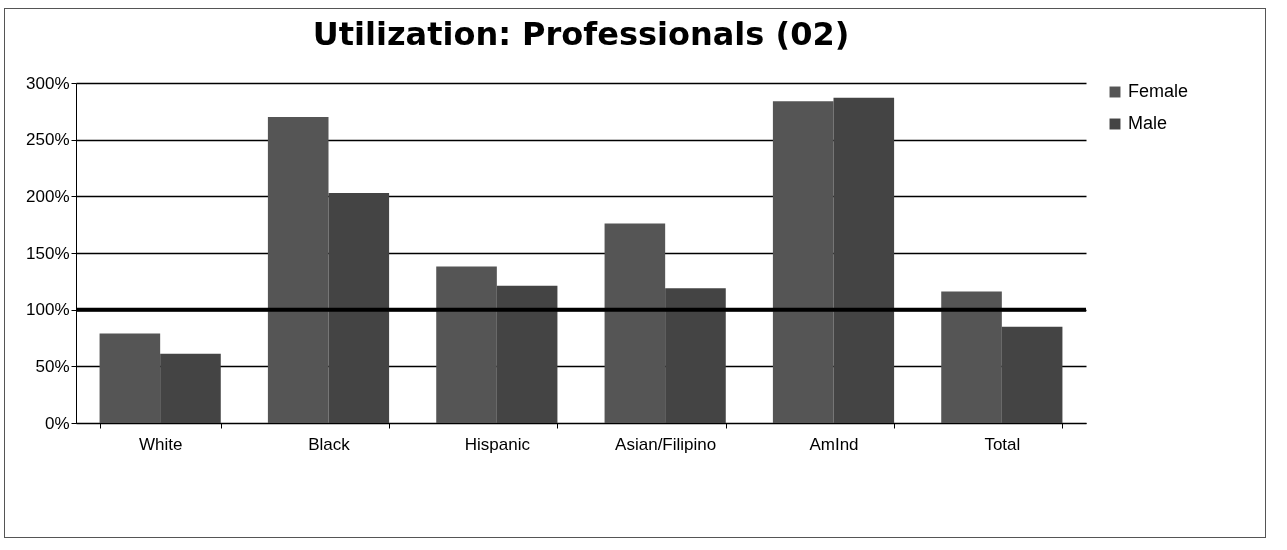 The height and width of the screenshot is (550, 1287). I want to click on y-tick-label: 200%, so click(48, 196).